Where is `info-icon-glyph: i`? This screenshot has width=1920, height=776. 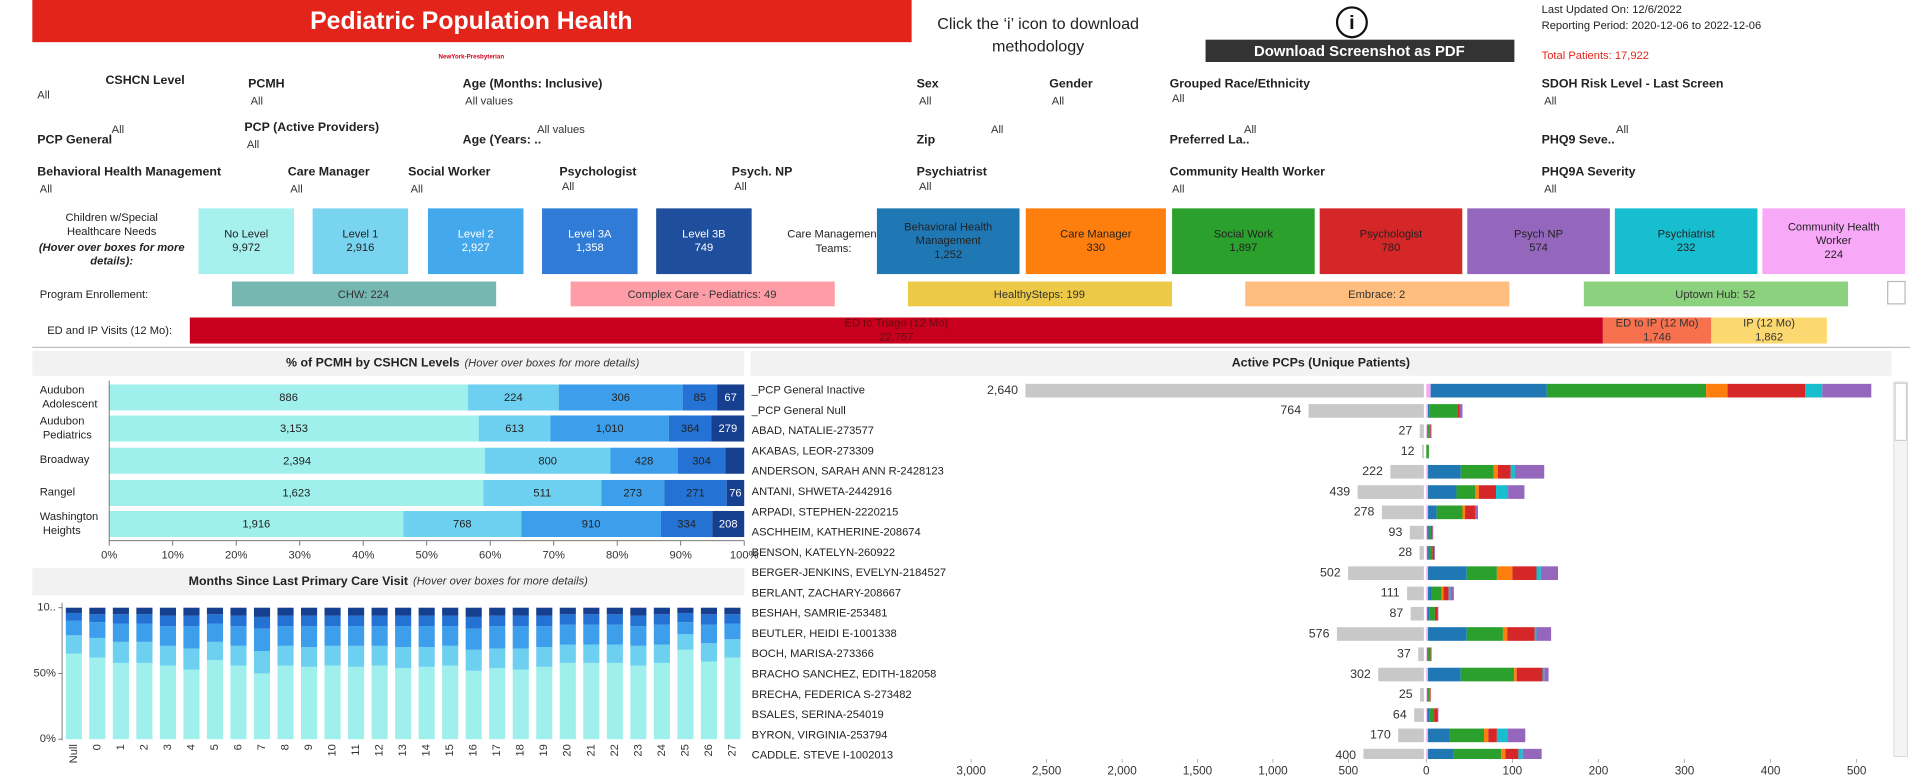
info-icon-glyph: i is located at coordinates (1352, 23).